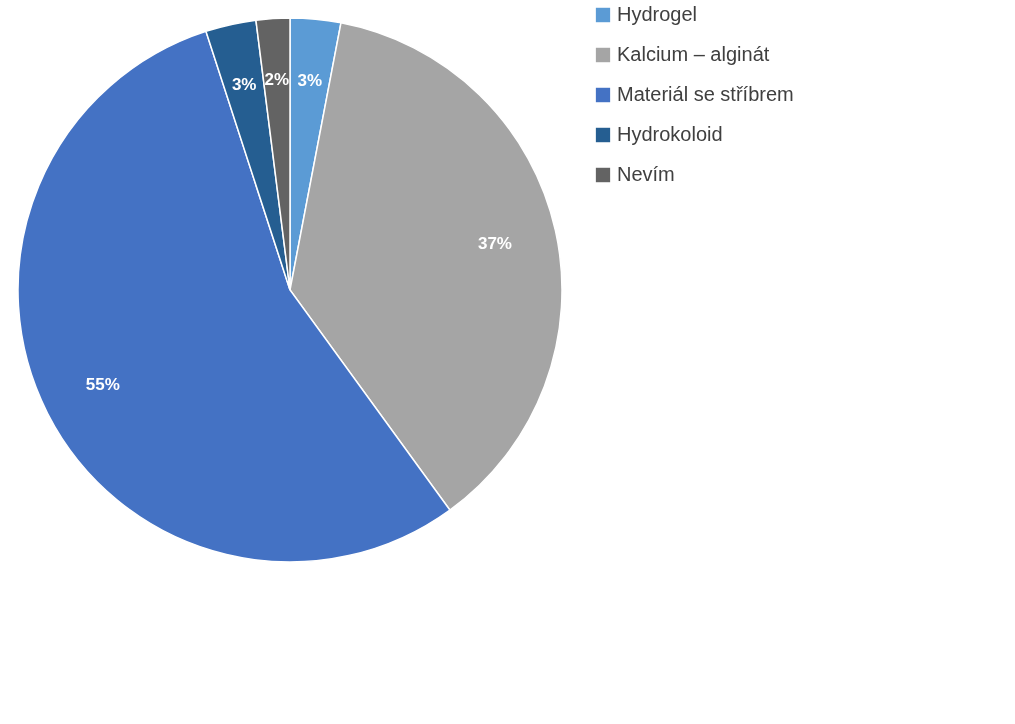 The image size is (1015, 724). Describe the element at coordinates (705, 94) in the screenshot. I see `legend-label: Materiál se stříbrem` at that location.